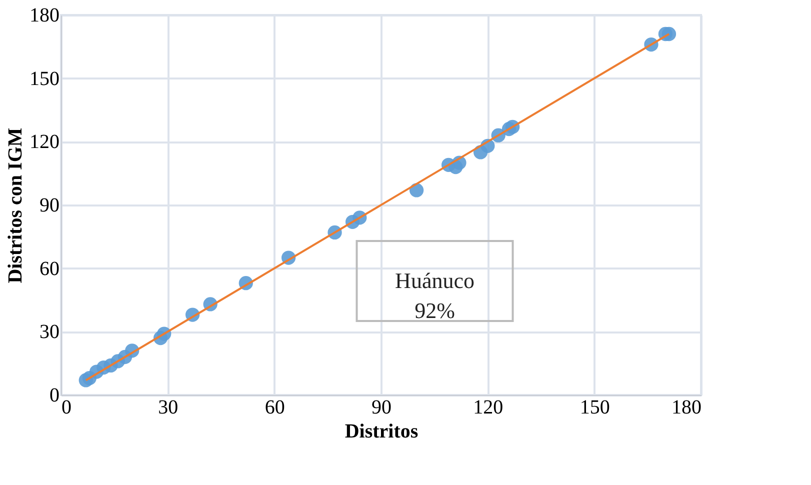  Describe the element at coordinates (687, 407) in the screenshot. I see `x-tick-label: 180` at that location.